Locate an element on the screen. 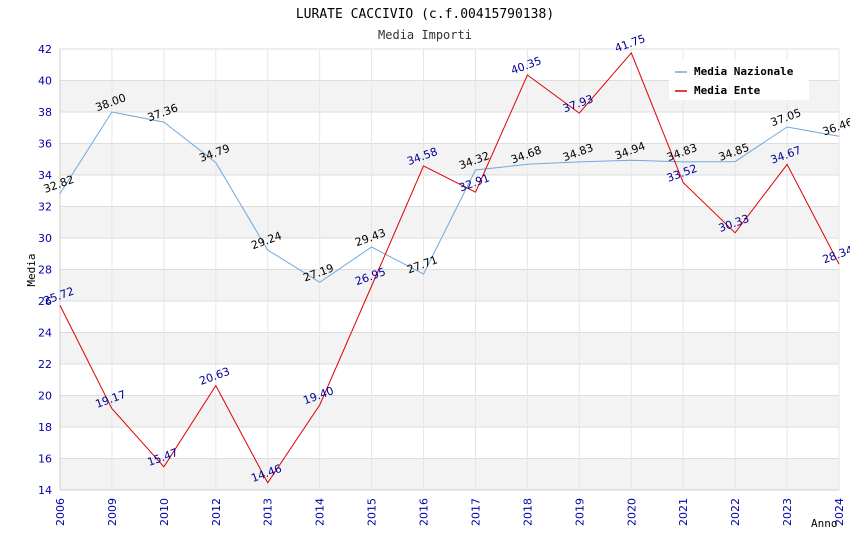 Image resolution: width=850 pixels, height=550 pixels. x-tick-label: 2006 is located at coordinates (60, 512).